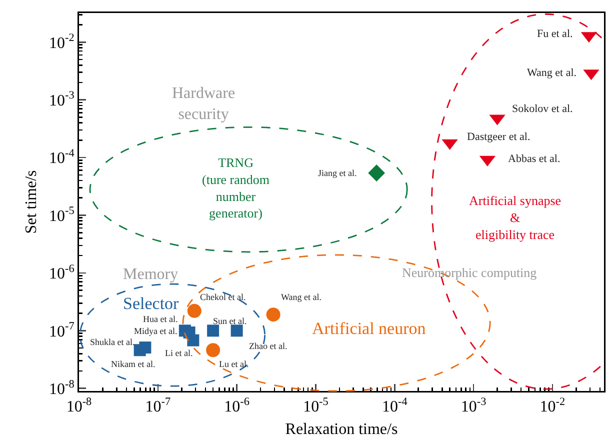 The image size is (606, 443). What do you see at coordinates (150, 274) in the screenshot?
I see `annotation: Memory` at bounding box center [150, 274].